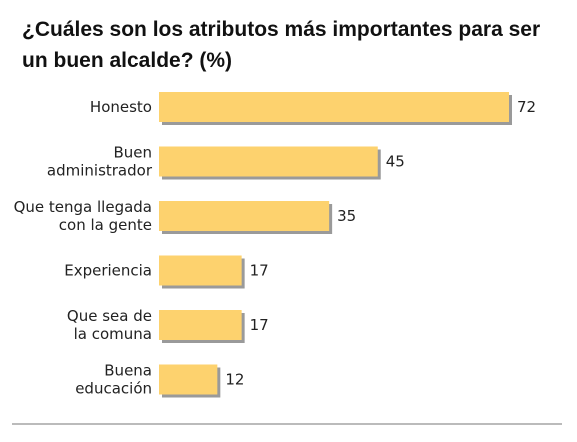  I want to click on category-label: Experiencia, so click(108, 271).